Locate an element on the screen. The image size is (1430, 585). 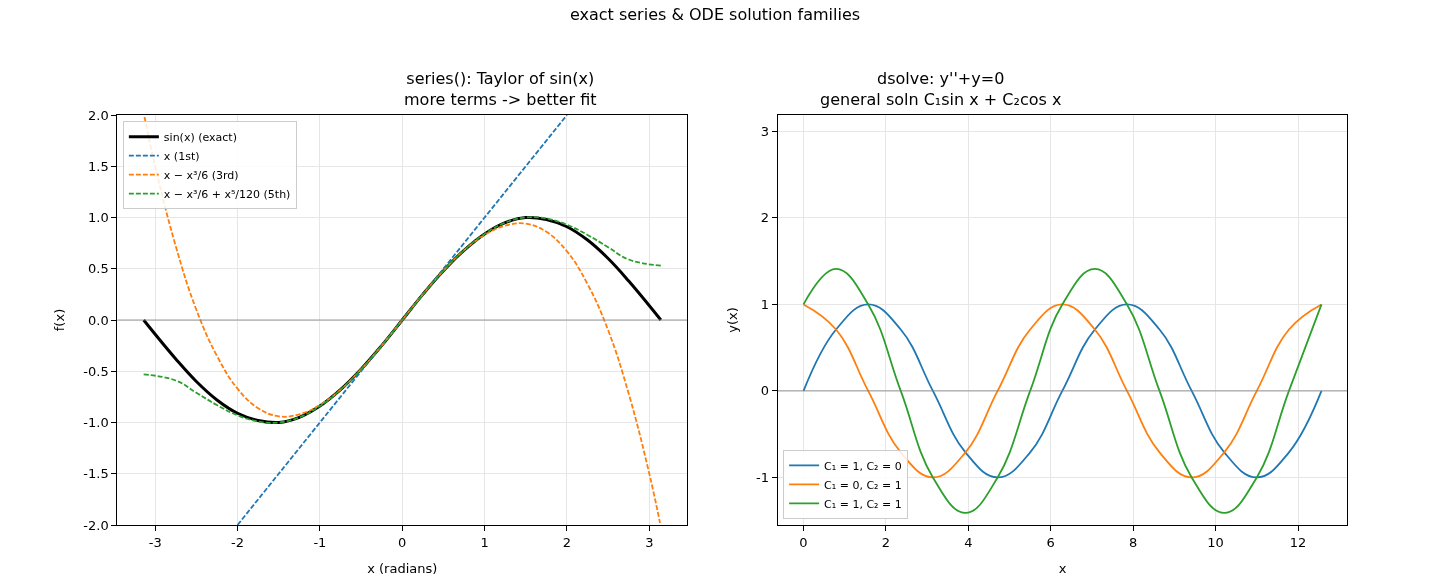
line-series is located at coordinates (1062, 391).